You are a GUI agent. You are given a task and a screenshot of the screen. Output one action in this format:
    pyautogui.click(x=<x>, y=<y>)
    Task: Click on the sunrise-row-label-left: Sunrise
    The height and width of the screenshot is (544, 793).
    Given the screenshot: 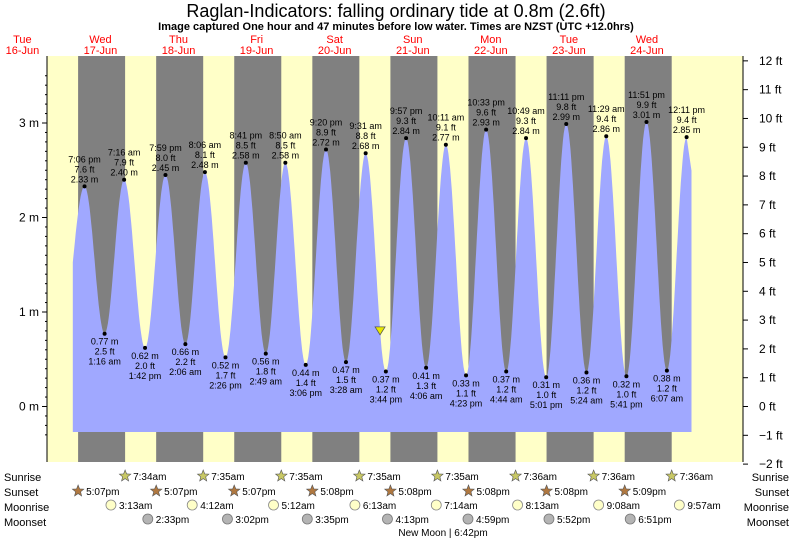 What is the action you would take?
    pyautogui.click(x=22, y=478)
    